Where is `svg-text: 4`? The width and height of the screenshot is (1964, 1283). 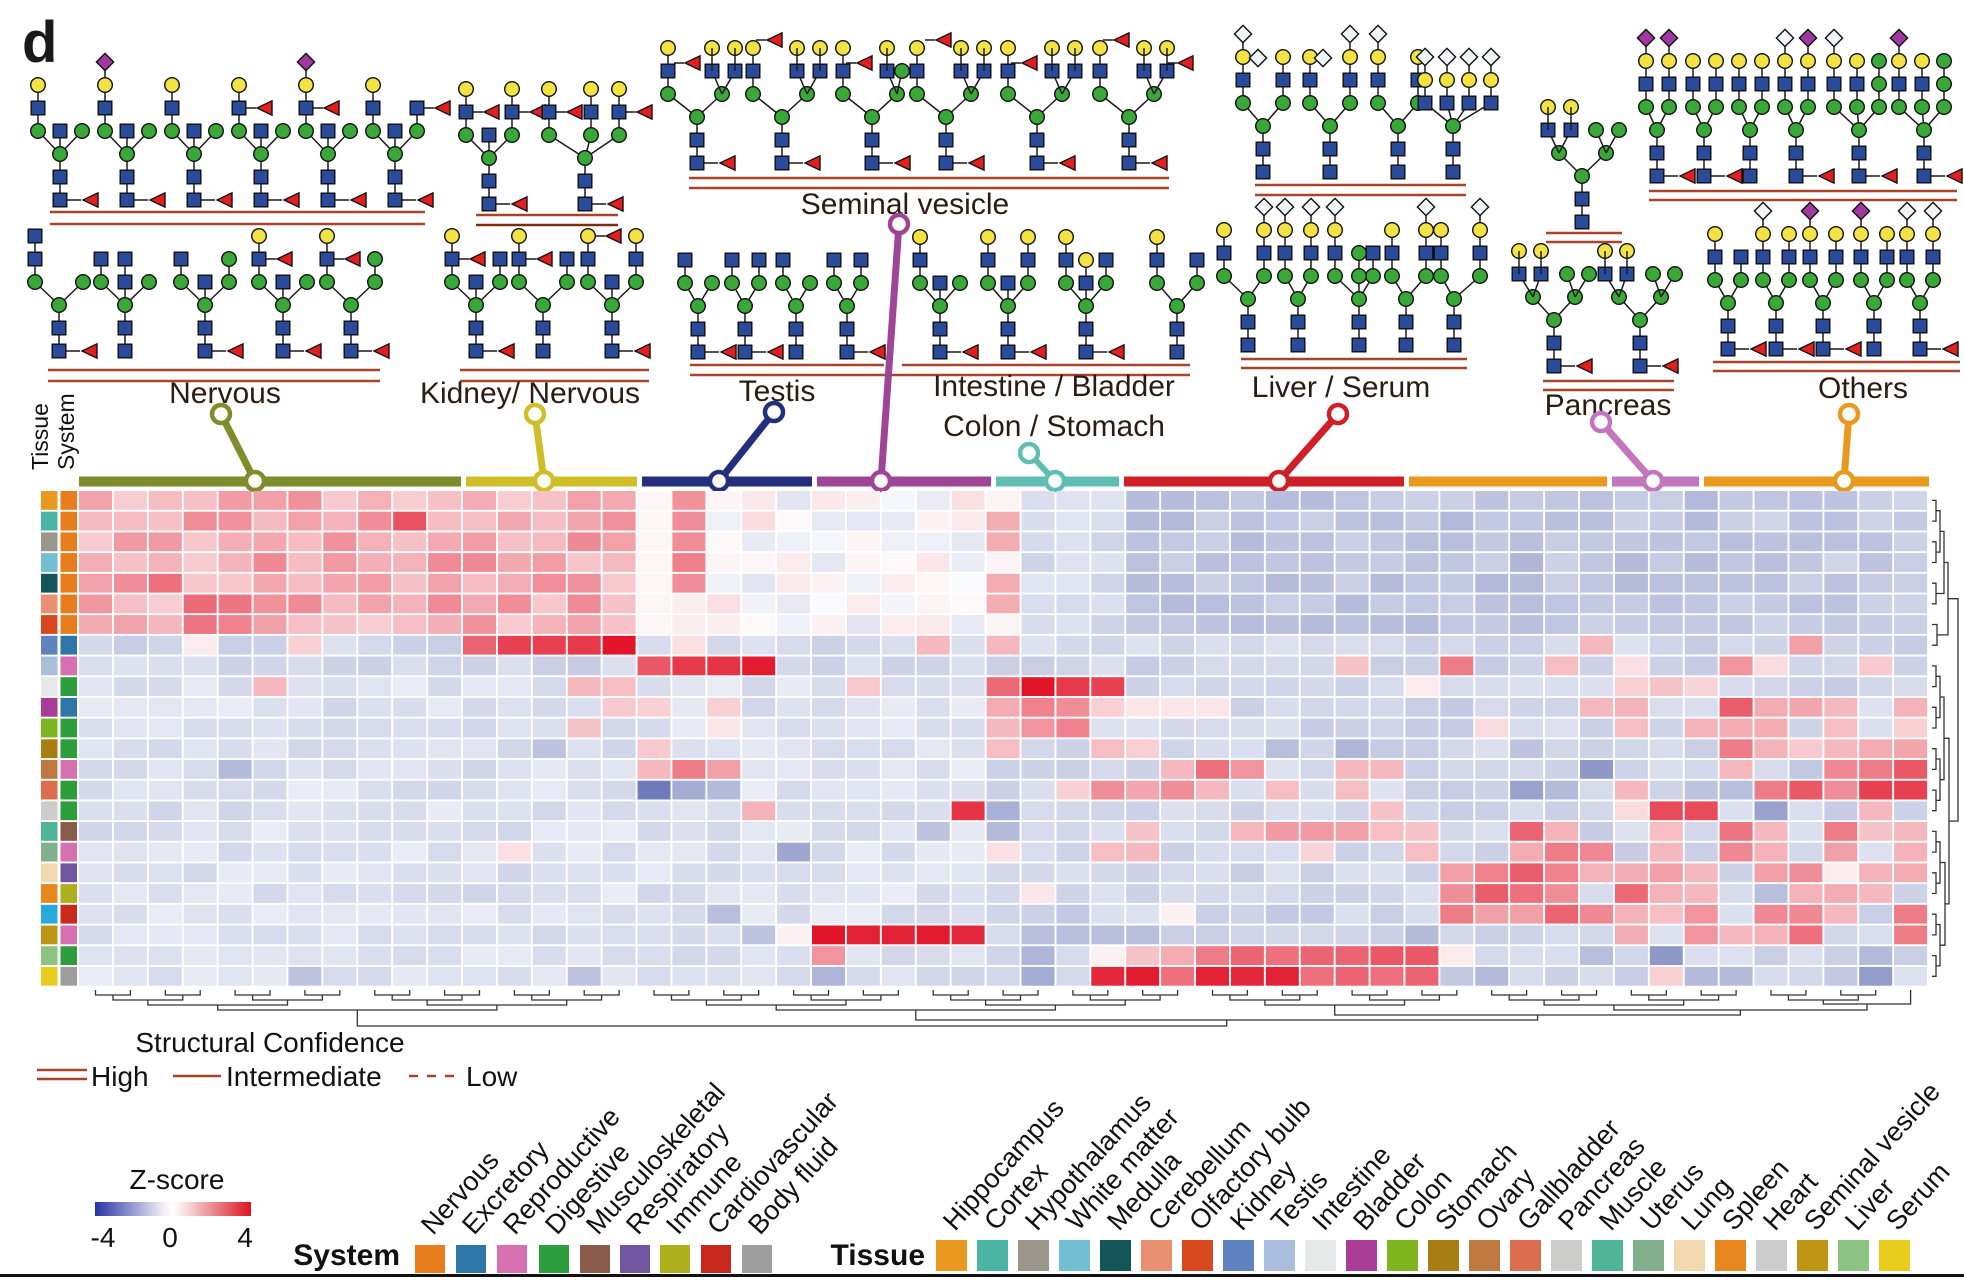
svg-text: 4 is located at coordinates (245, 1237).